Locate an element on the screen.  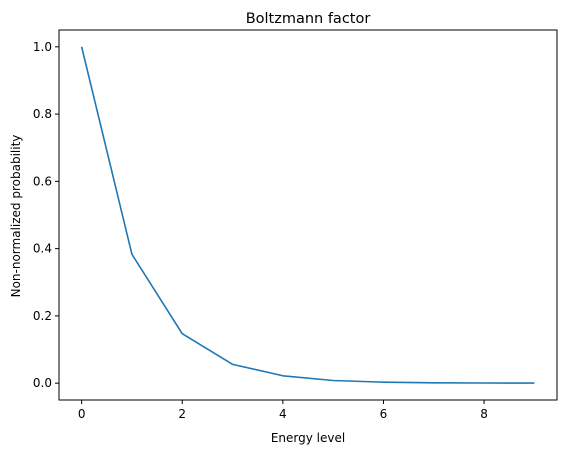
x-tick-label: 2 is located at coordinates (182, 414).